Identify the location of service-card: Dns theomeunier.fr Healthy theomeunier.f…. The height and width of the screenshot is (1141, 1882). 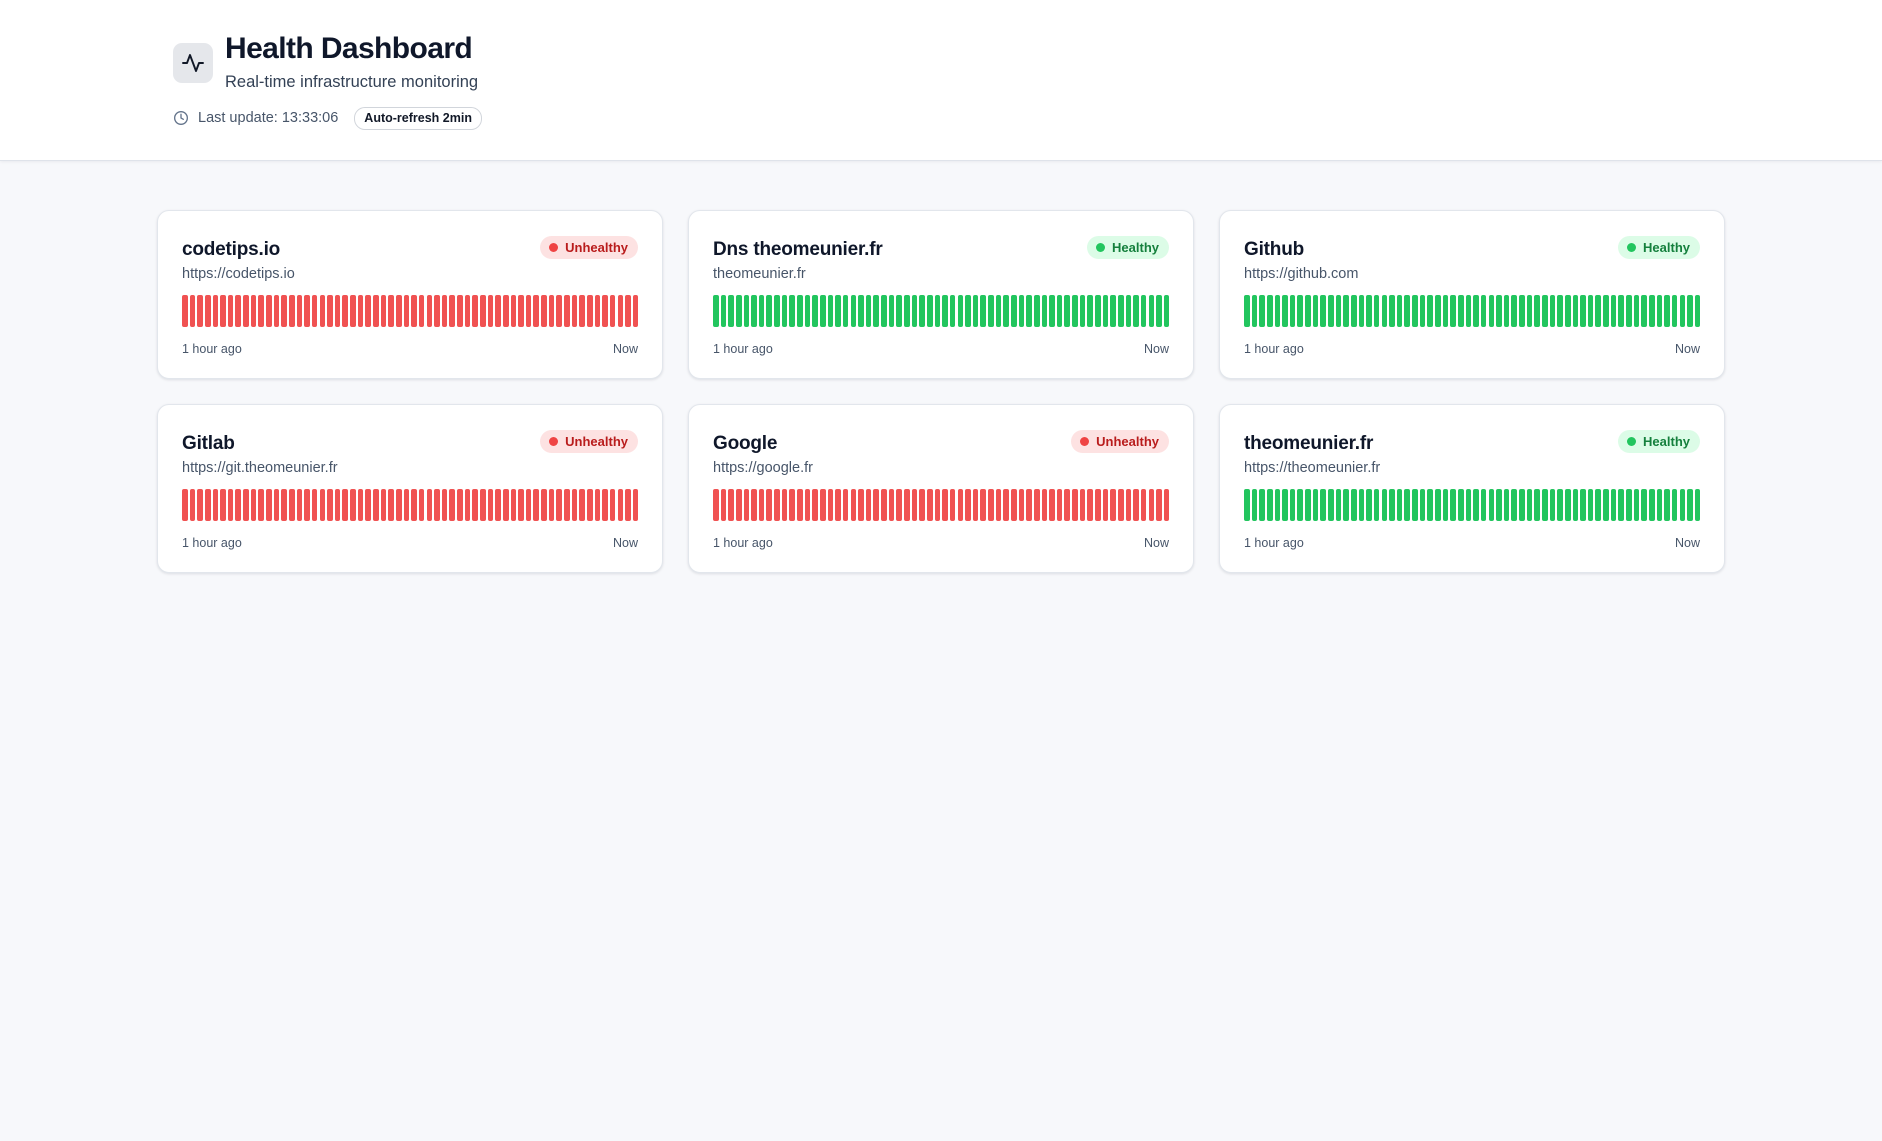
(941, 294).